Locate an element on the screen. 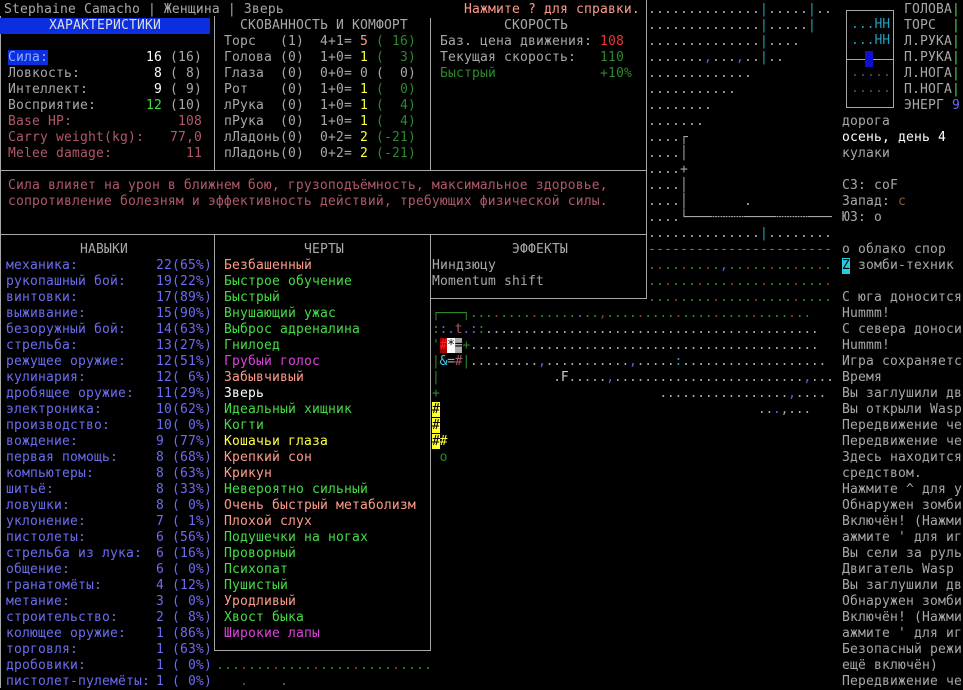  trait-item: Подушечки на ногах is located at coordinates (296, 537).